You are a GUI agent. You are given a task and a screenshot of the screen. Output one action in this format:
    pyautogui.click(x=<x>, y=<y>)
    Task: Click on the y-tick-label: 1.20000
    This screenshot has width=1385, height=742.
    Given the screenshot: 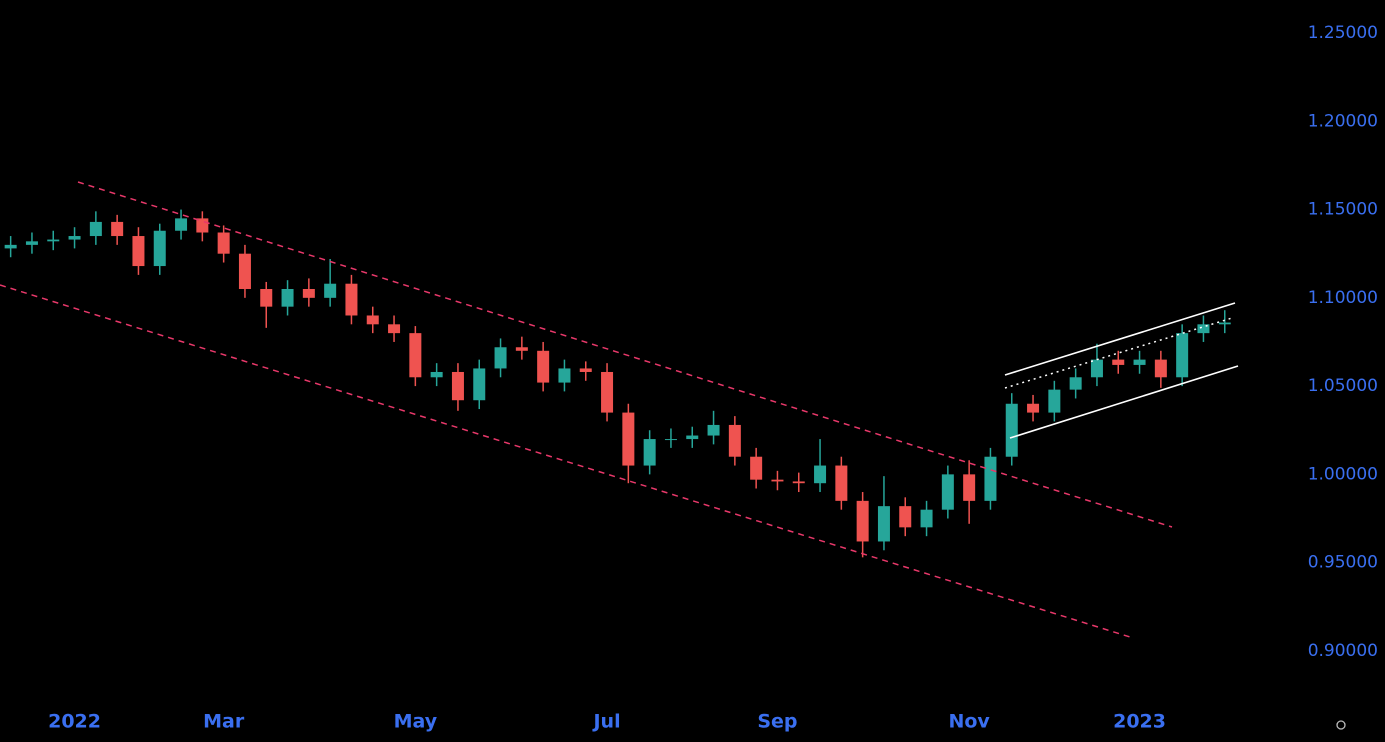 What is the action you would take?
    pyautogui.click(x=1343, y=121)
    